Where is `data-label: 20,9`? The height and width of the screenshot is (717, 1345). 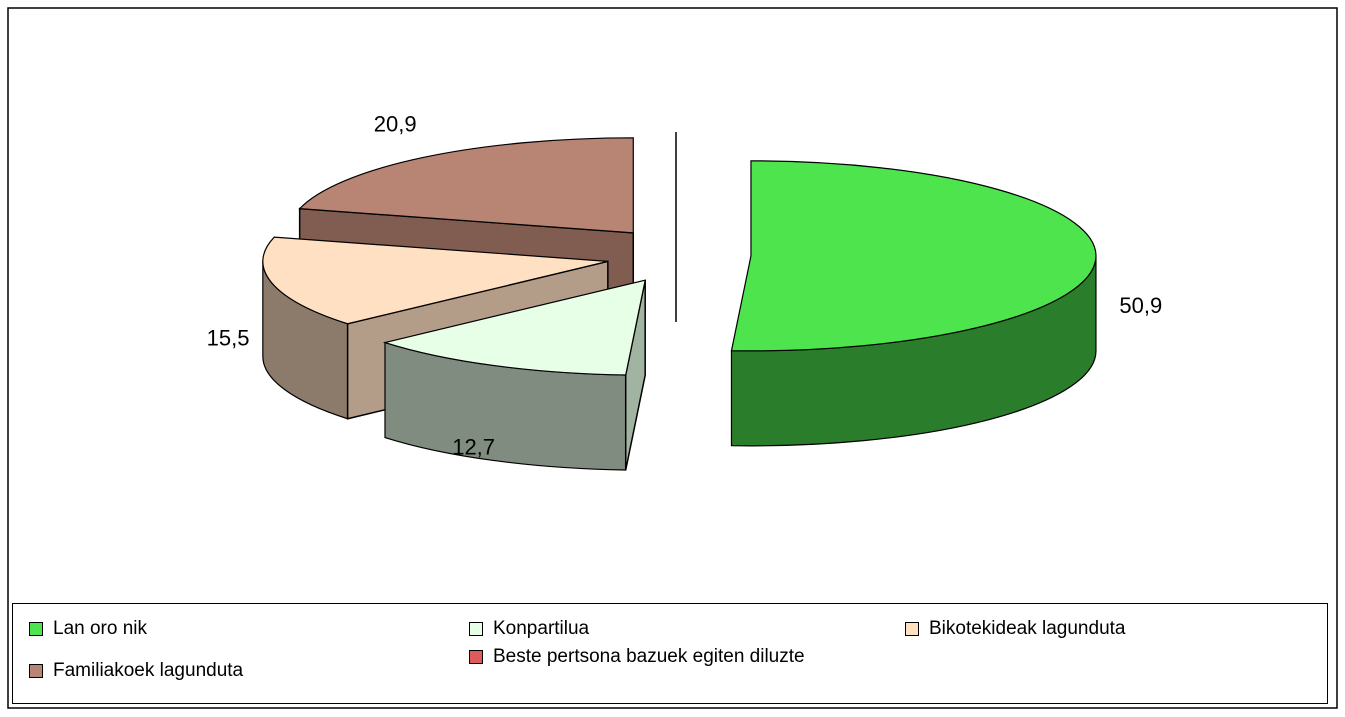 data-label: 20,9 is located at coordinates (395, 124).